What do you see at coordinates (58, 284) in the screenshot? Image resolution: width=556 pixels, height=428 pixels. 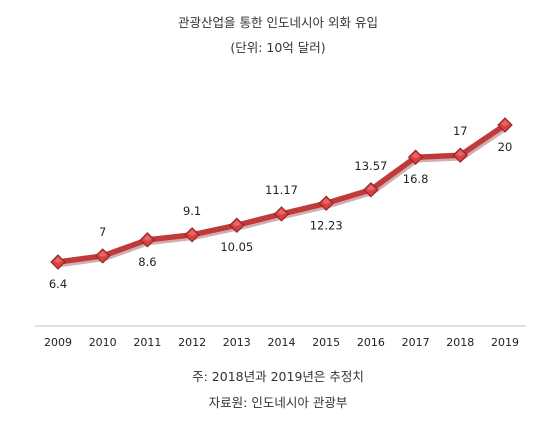 I see `data-label: 6.4` at bounding box center [58, 284].